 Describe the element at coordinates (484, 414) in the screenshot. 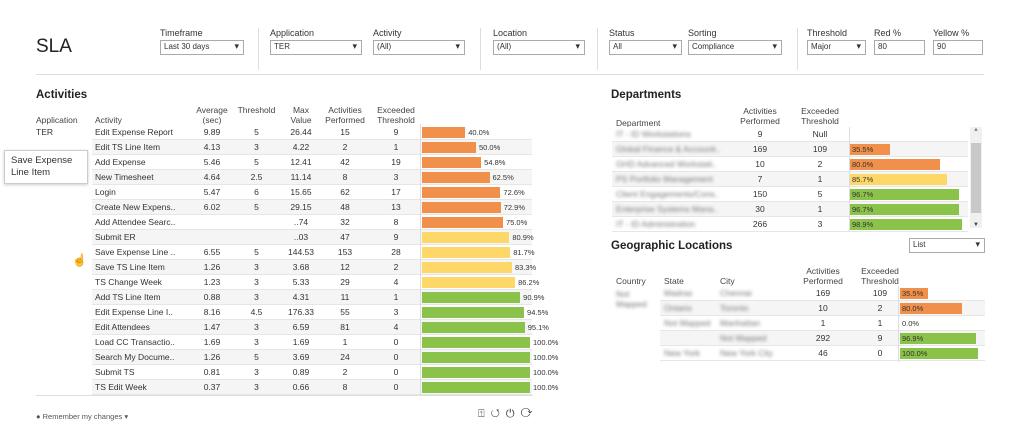

I see `export-icon: ⍐` at that location.